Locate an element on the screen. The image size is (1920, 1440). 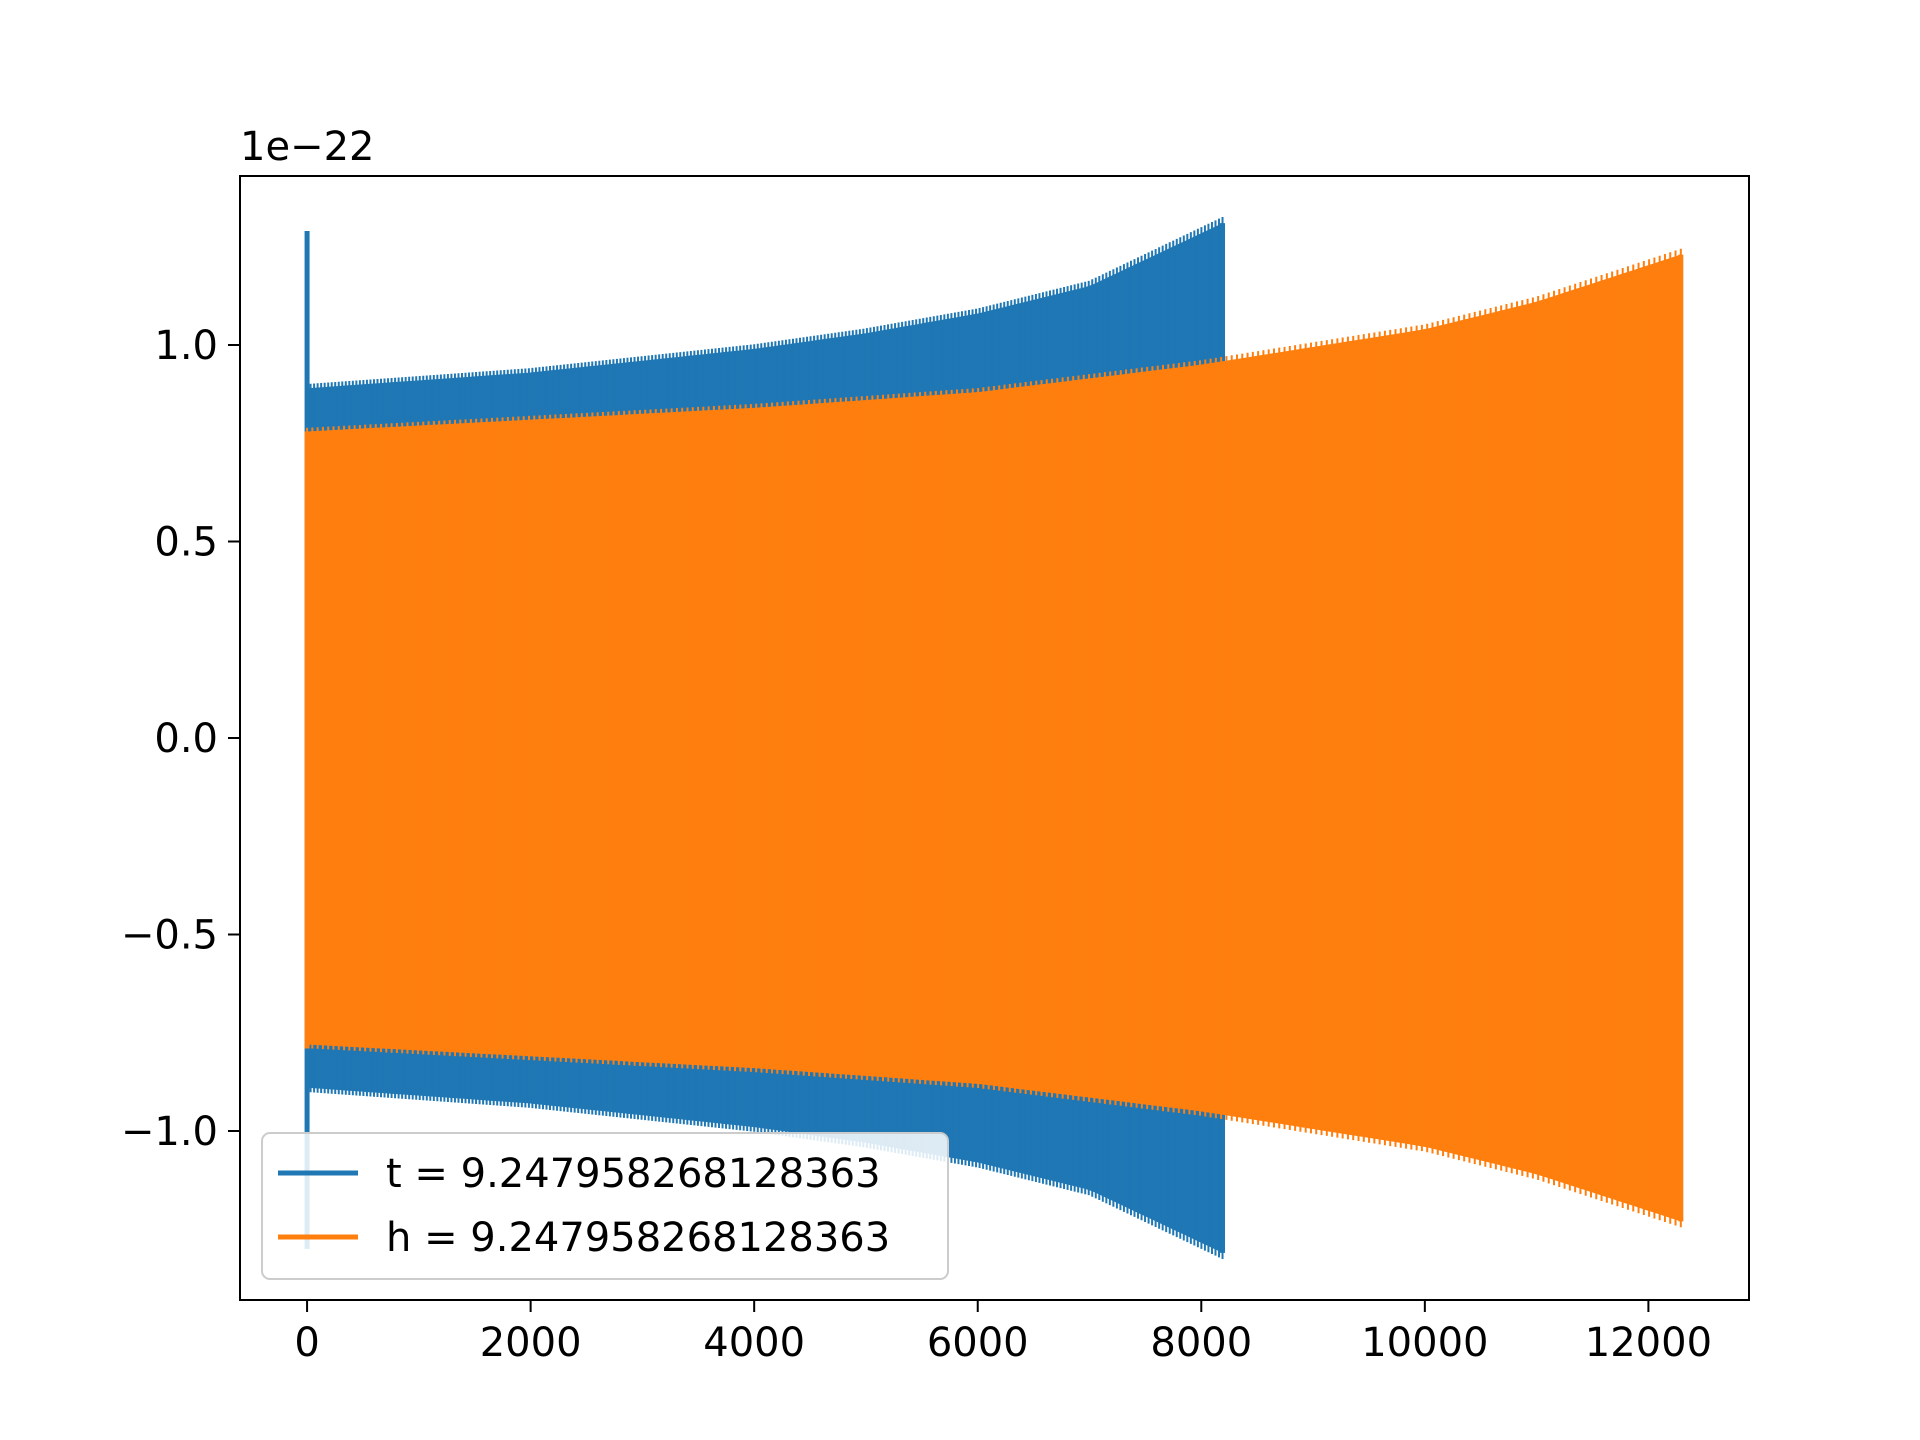
legend-box is located at coordinates (605, 1206).